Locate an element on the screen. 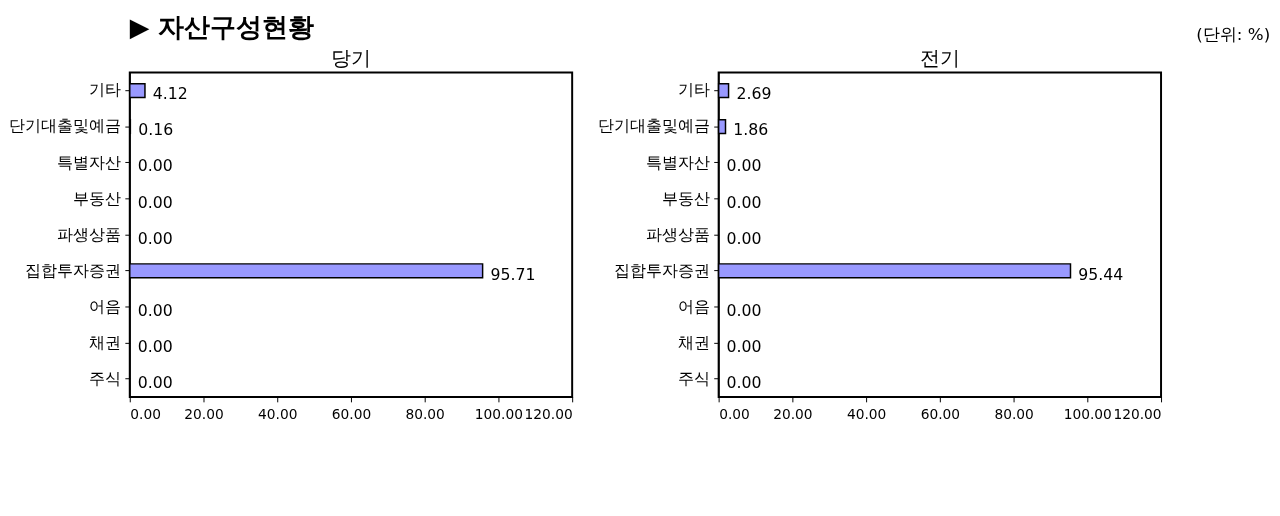  data-label: 95.71 is located at coordinates (513, 274).